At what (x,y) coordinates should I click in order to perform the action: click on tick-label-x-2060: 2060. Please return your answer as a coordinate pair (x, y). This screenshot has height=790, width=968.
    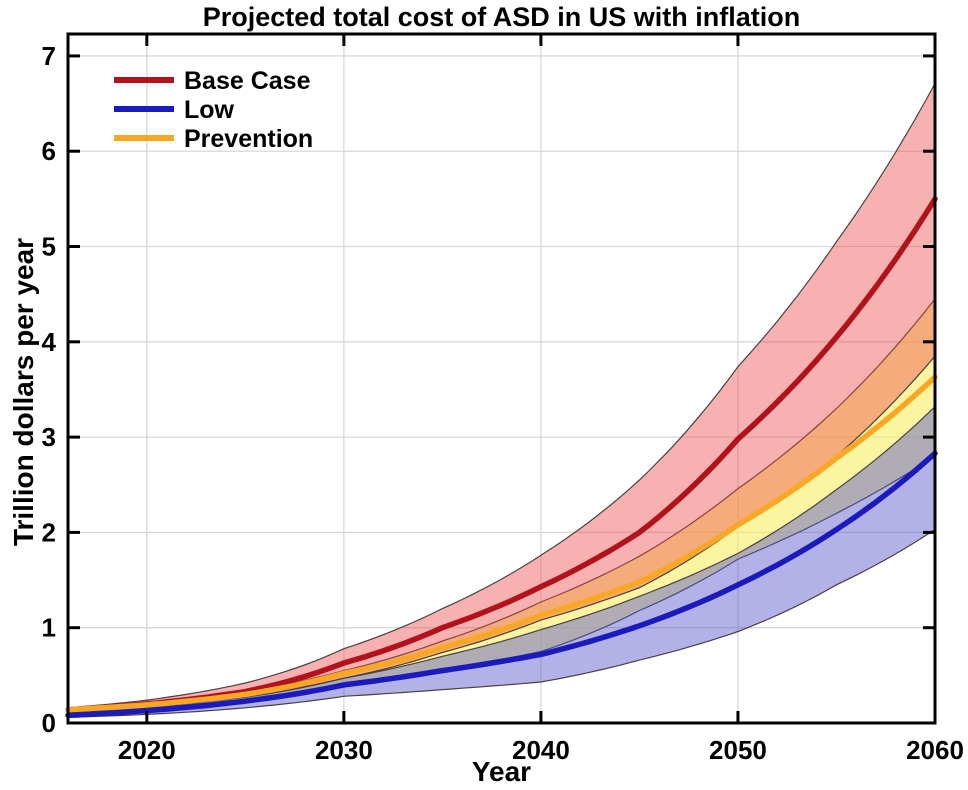
    Looking at the image, I should click on (935, 750).